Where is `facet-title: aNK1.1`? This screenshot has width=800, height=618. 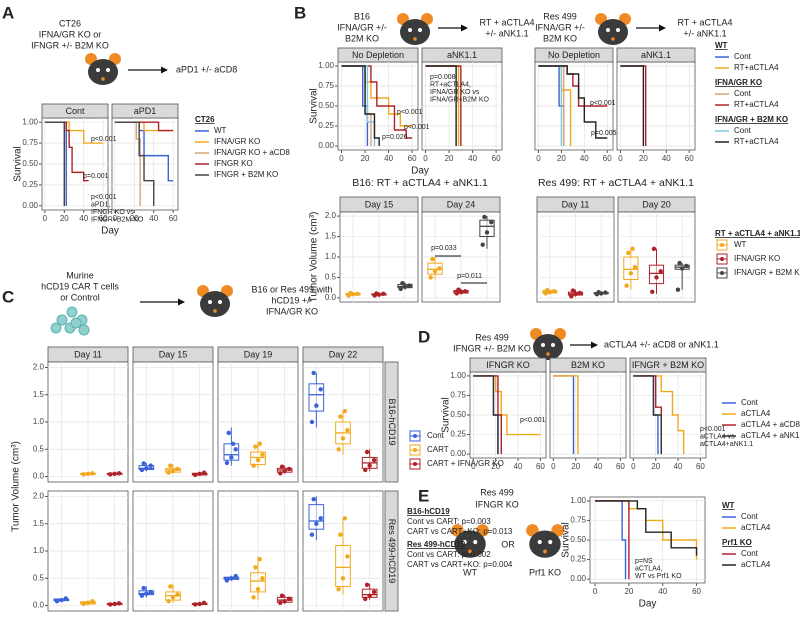 facet-title: aNK1.1 is located at coordinates (462, 55).